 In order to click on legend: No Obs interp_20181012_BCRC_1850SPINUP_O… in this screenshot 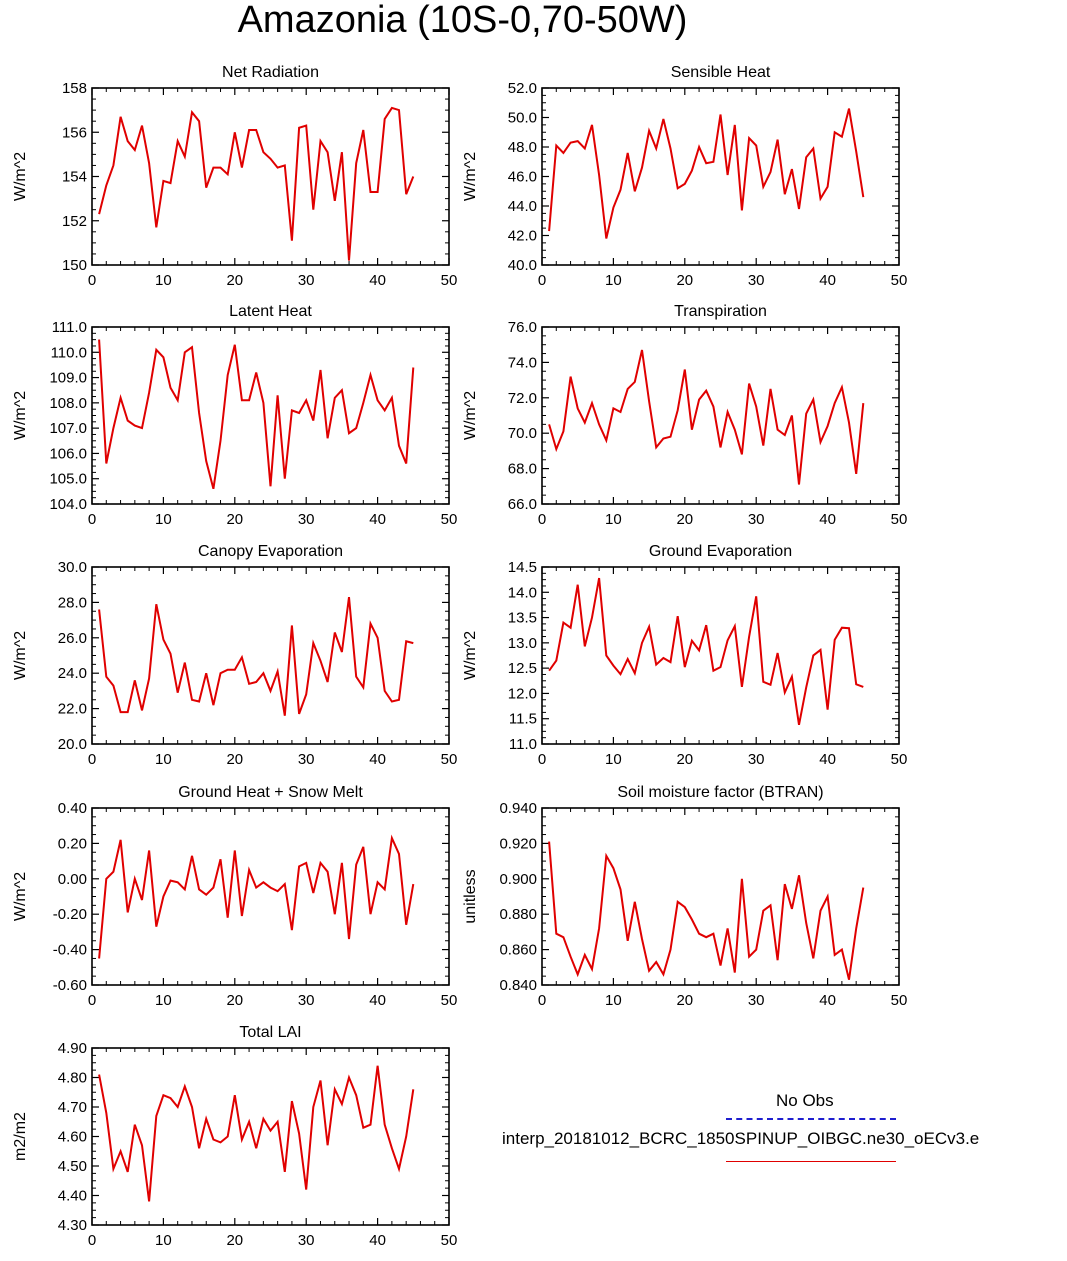, I will do `click(783, 1133)`.